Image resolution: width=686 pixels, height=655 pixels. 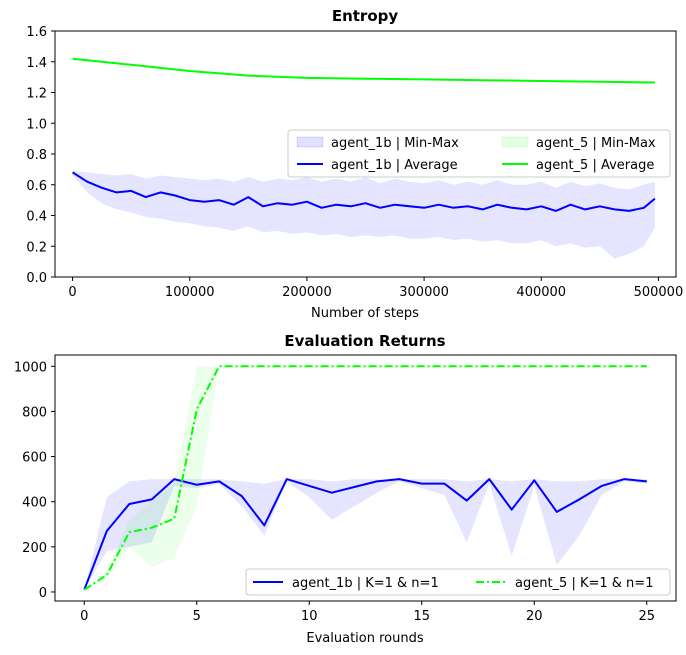 What do you see at coordinates (190, 292) in the screenshot?
I see `x-tick-label: 100000` at bounding box center [190, 292].